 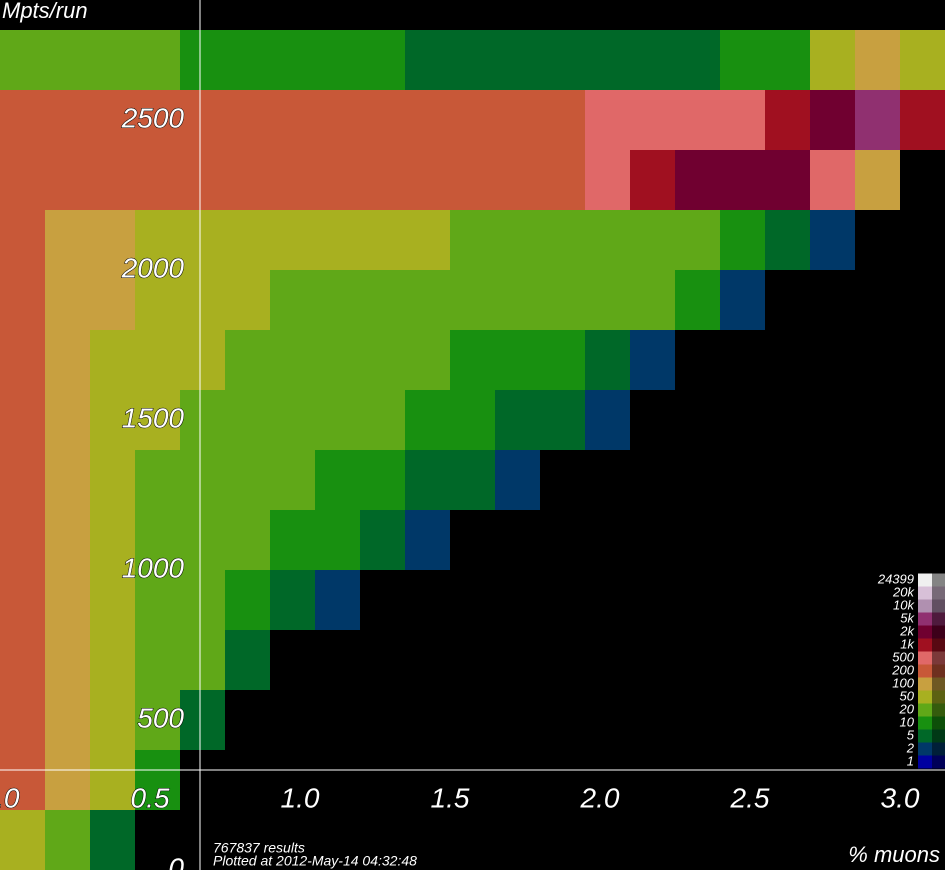 What do you see at coordinates (45, 11) in the screenshot?
I see `y-axis-label: Mpts/run` at bounding box center [45, 11].